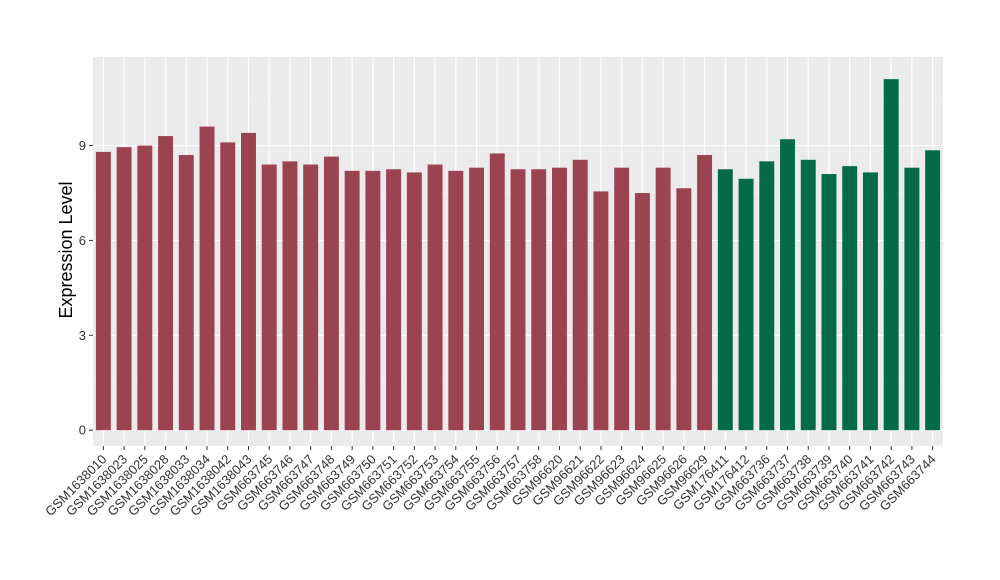 This screenshot has width=1000, height=580. Describe the element at coordinates (66, 249) in the screenshot. I see `y-axis-title: Expression Level` at that location.